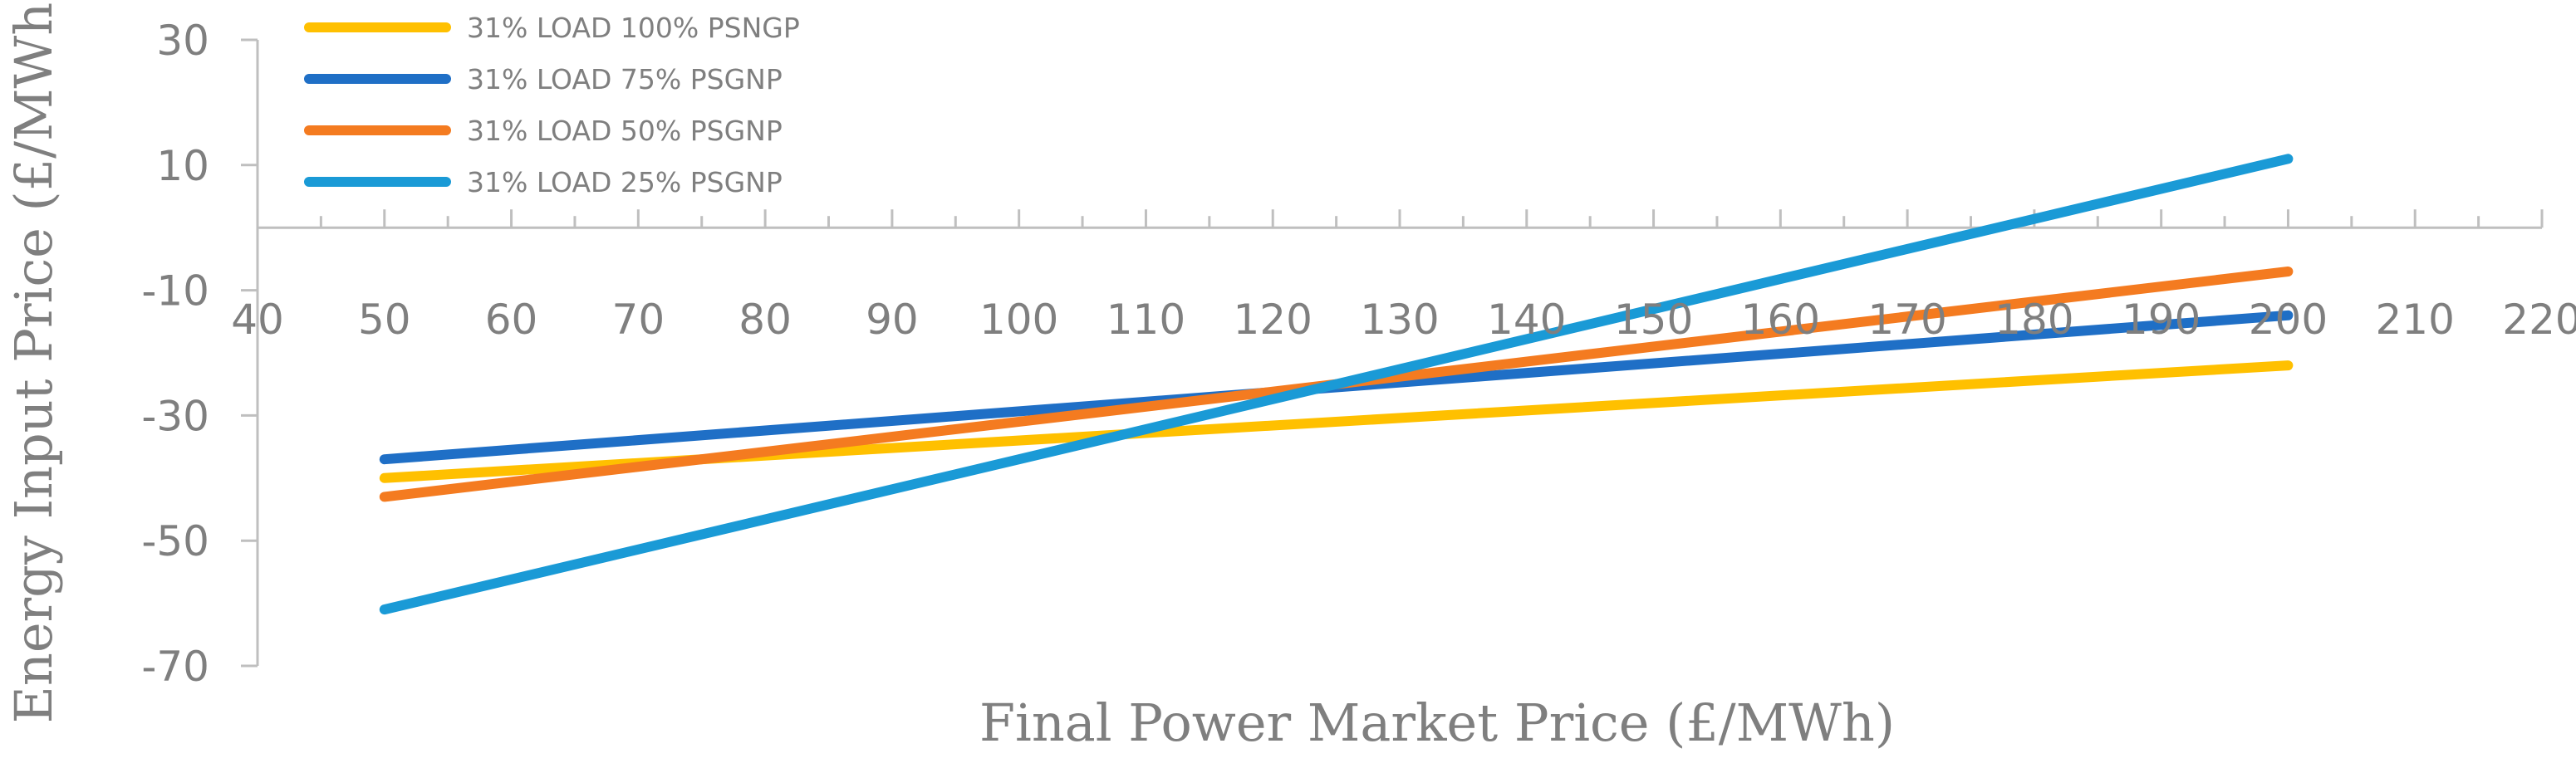  I want to click on x-tick-label: 100, so click(1018, 320).